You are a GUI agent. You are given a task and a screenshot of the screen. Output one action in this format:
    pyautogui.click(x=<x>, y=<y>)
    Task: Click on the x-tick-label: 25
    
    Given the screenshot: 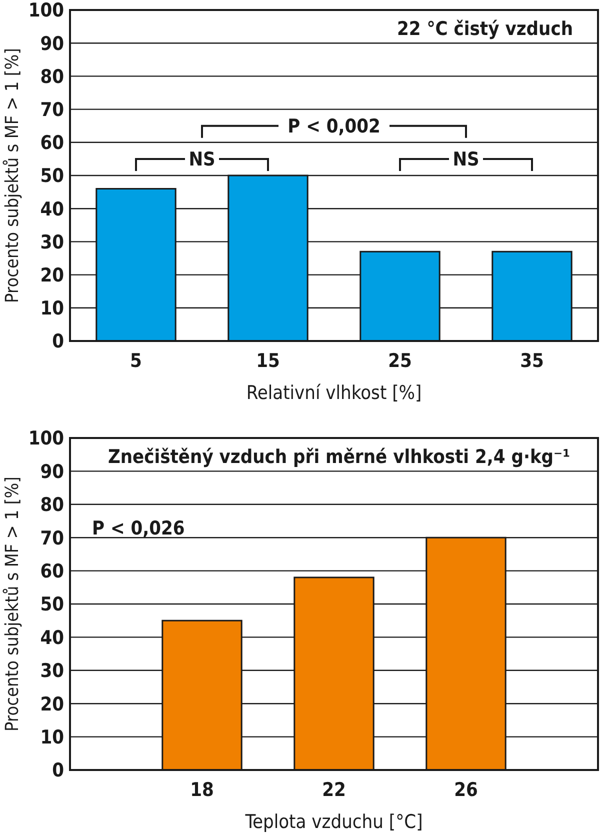 What is the action you would take?
    pyautogui.click(x=400, y=361)
    